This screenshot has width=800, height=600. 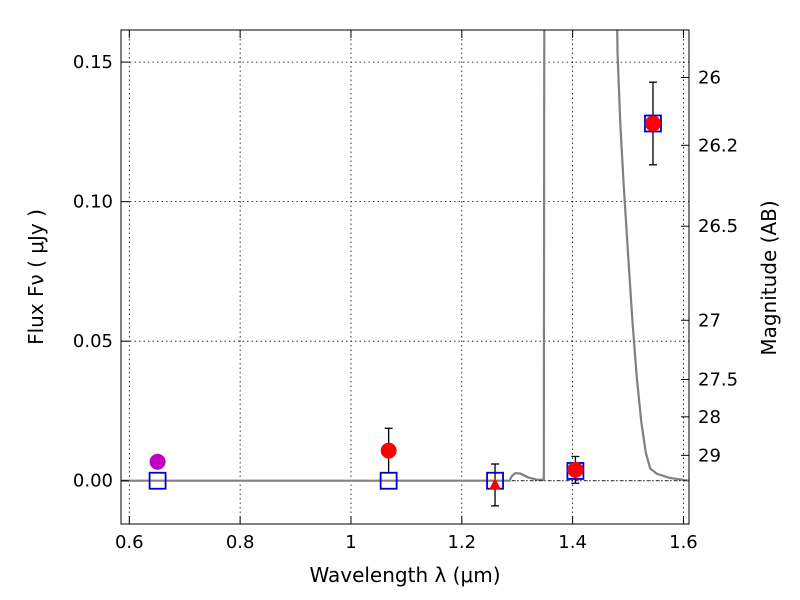 I want to click on y2-axis-title: Magnitude (AB), so click(x=769, y=277).